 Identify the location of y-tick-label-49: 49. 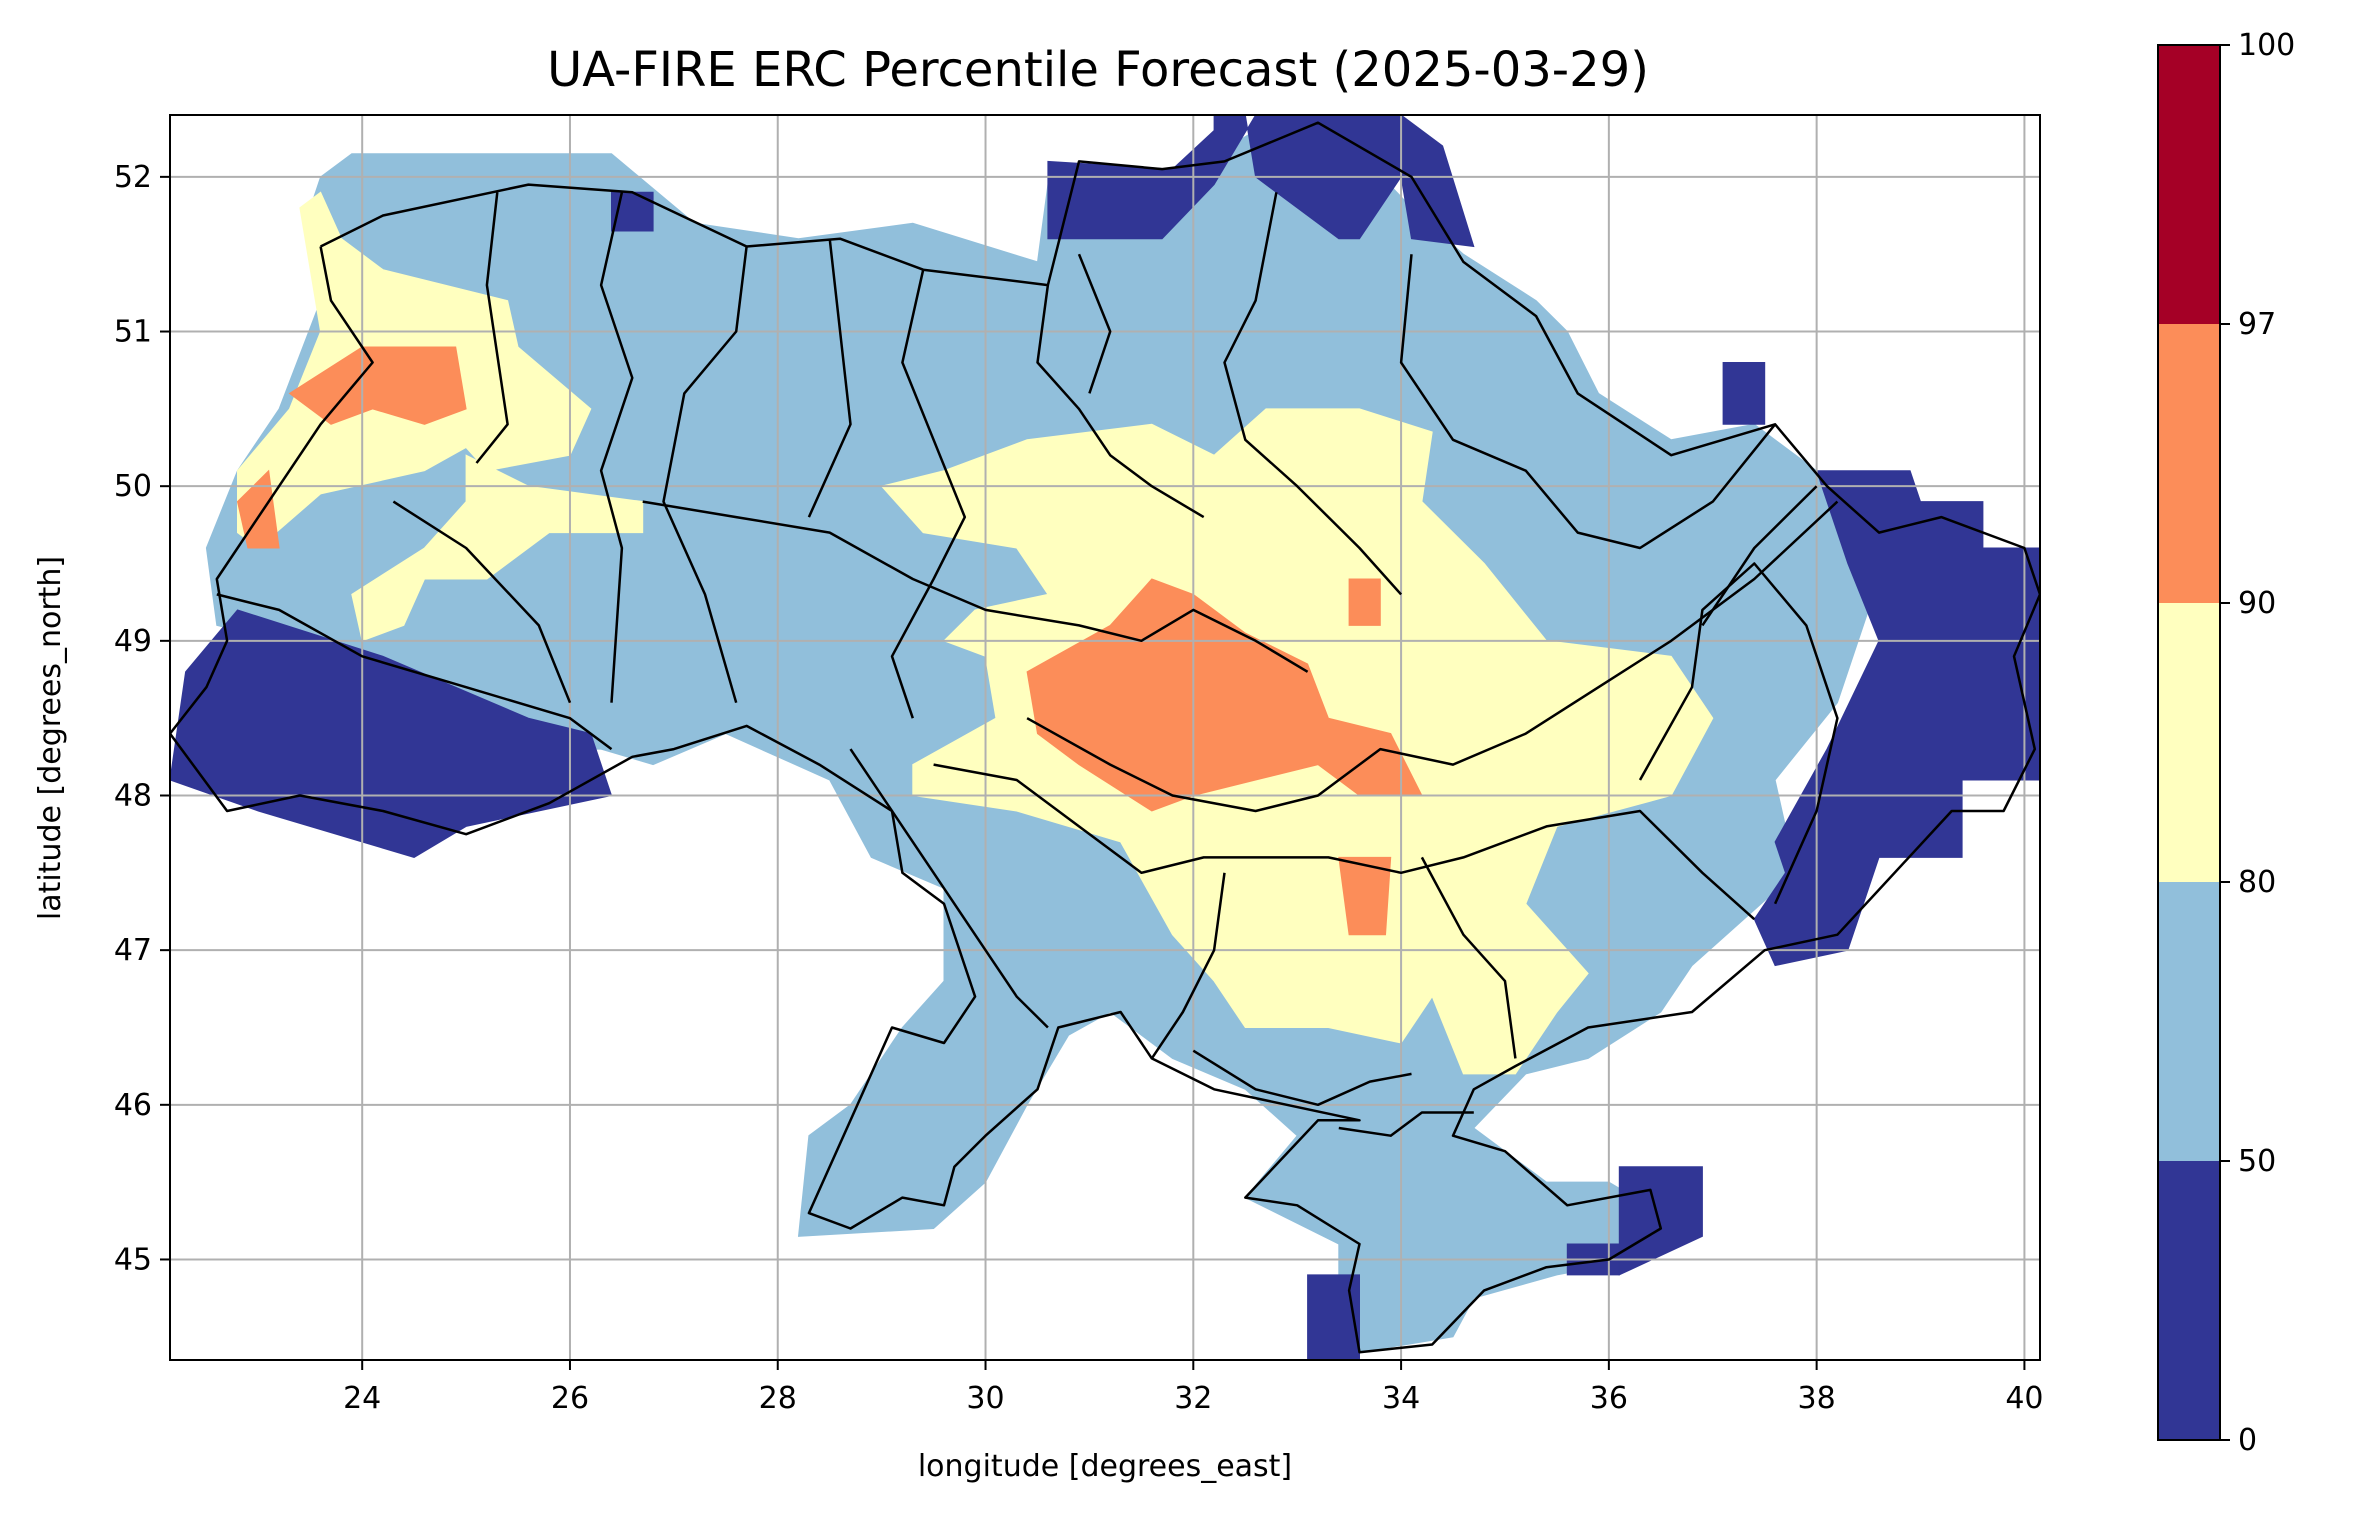
(133, 641).